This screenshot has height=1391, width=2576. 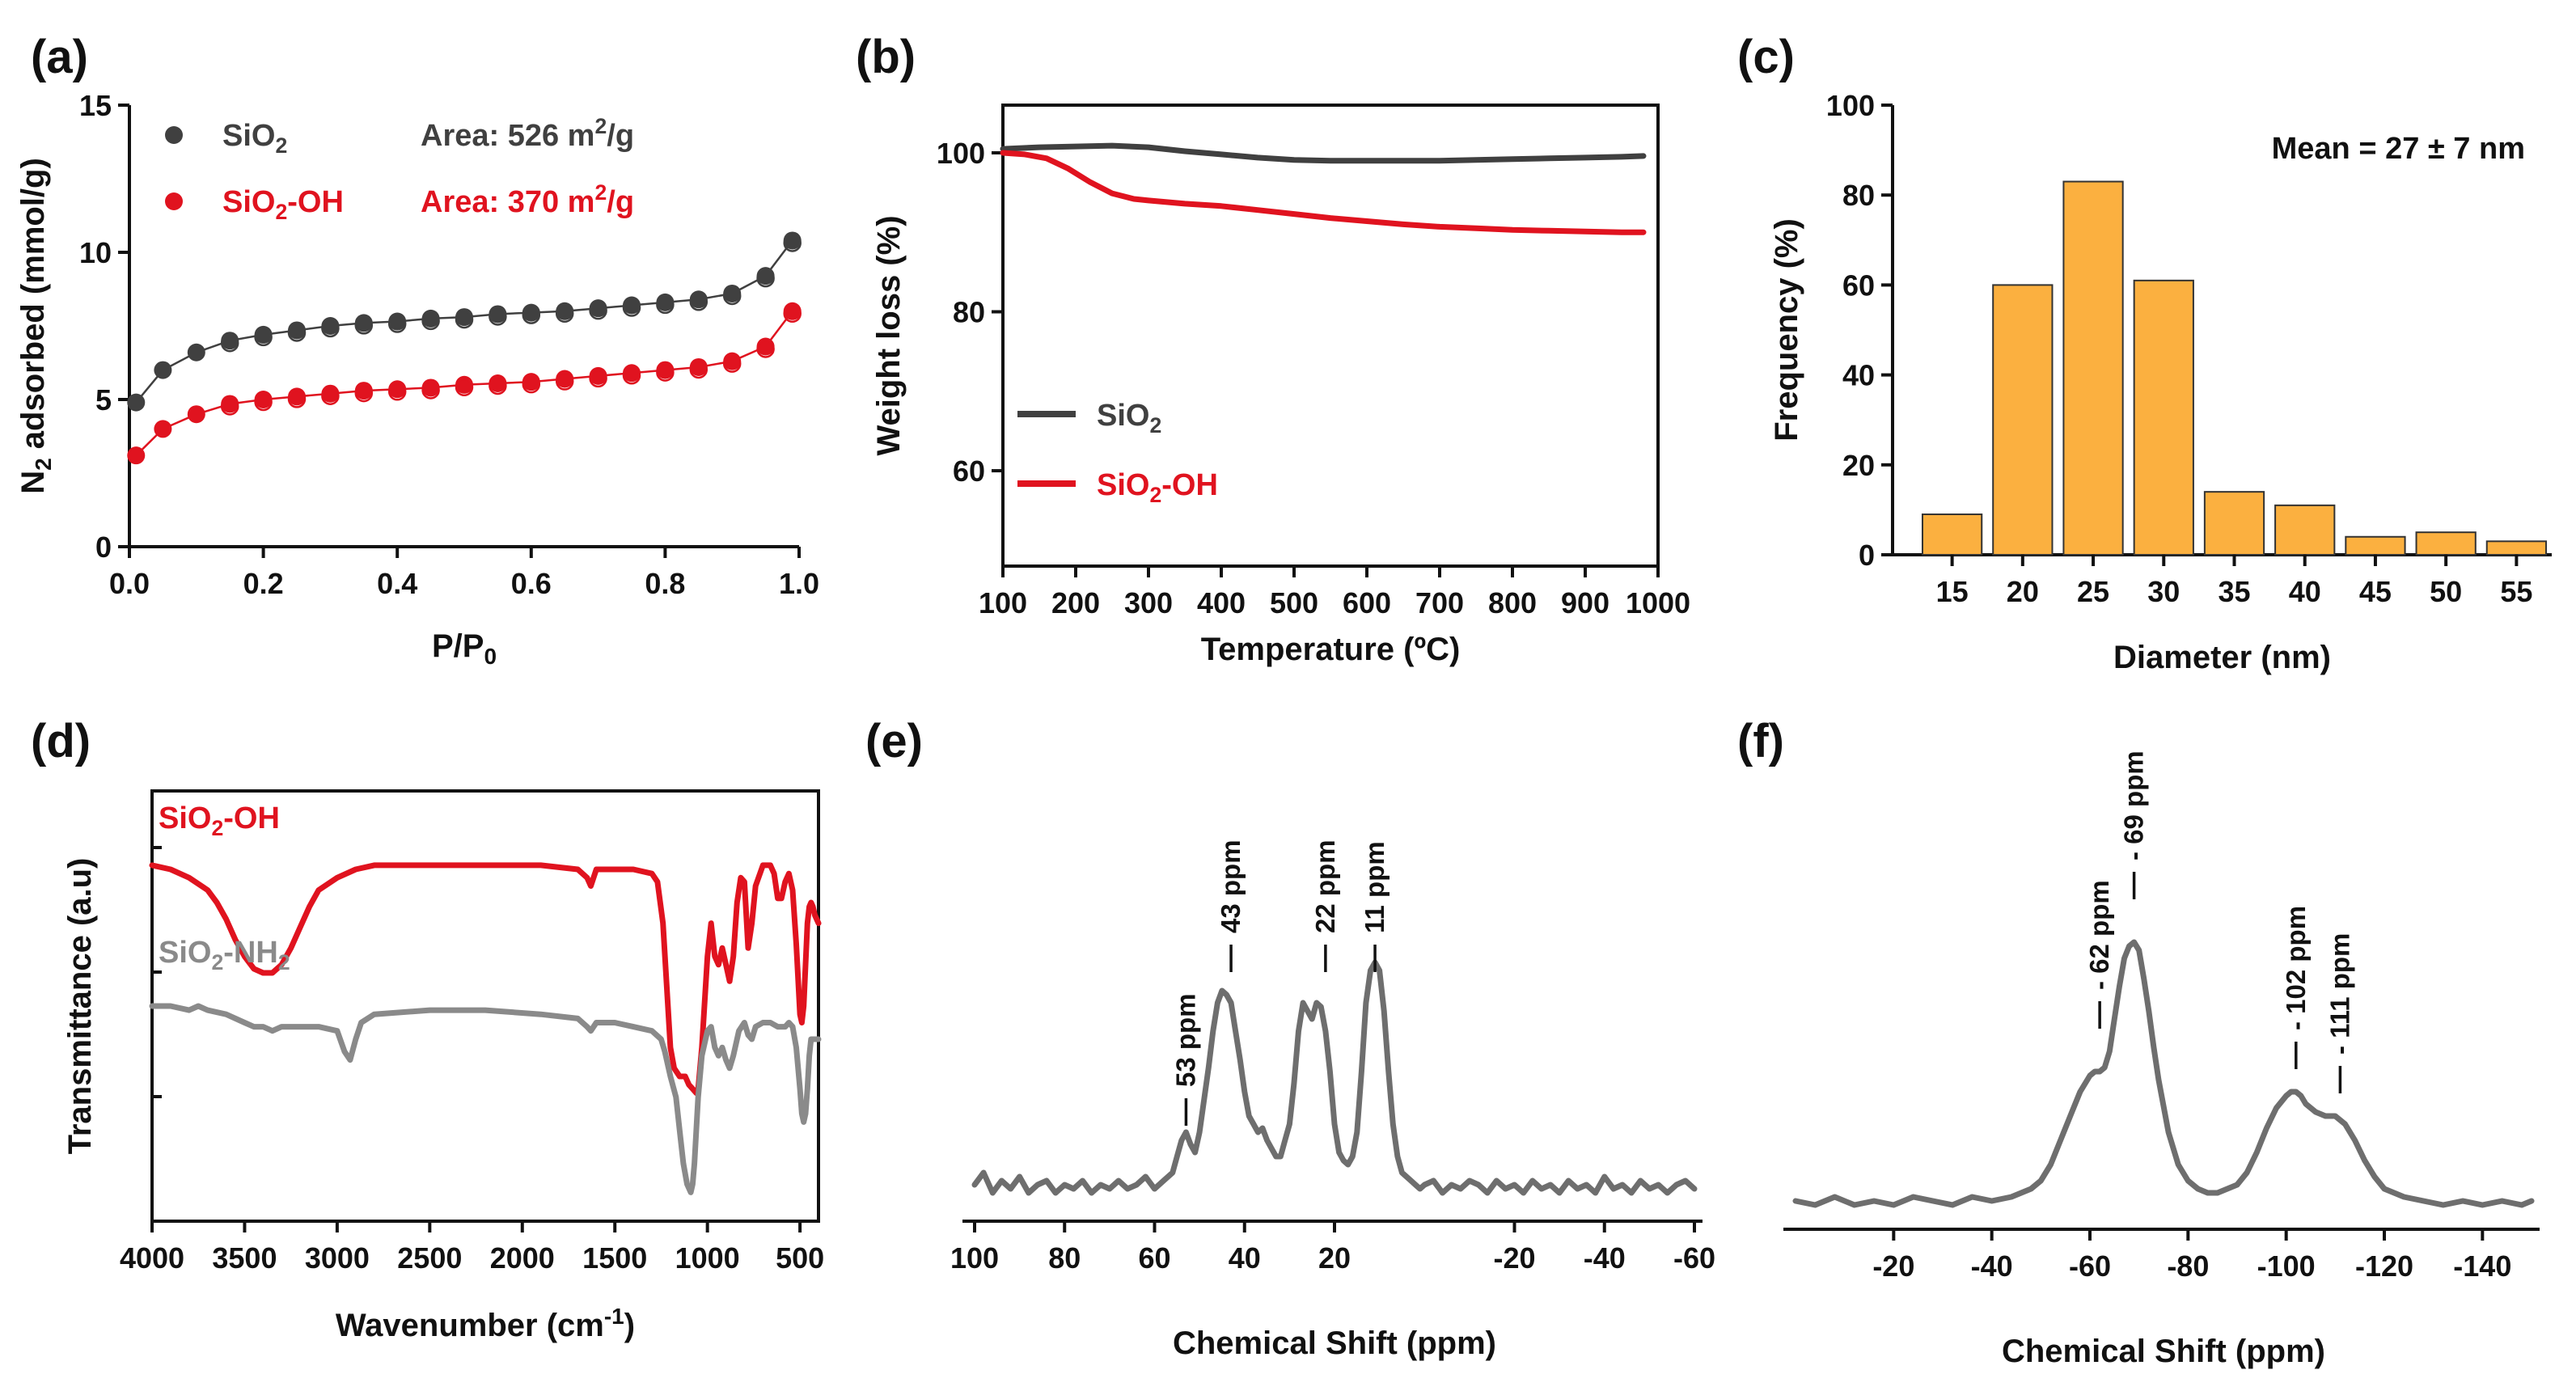 What do you see at coordinates (2482, 1266) in the screenshot?
I see `x-tick-label: -140` at bounding box center [2482, 1266].